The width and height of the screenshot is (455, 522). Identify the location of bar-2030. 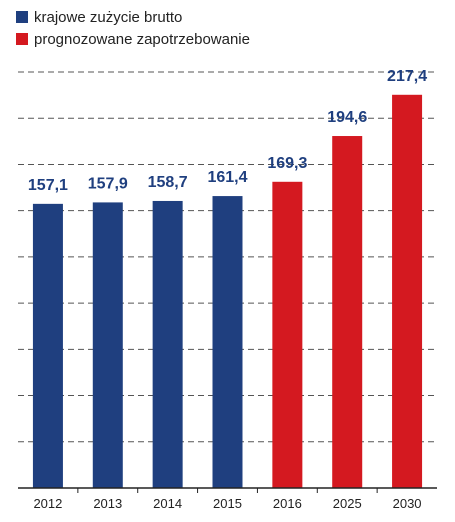
(407, 291).